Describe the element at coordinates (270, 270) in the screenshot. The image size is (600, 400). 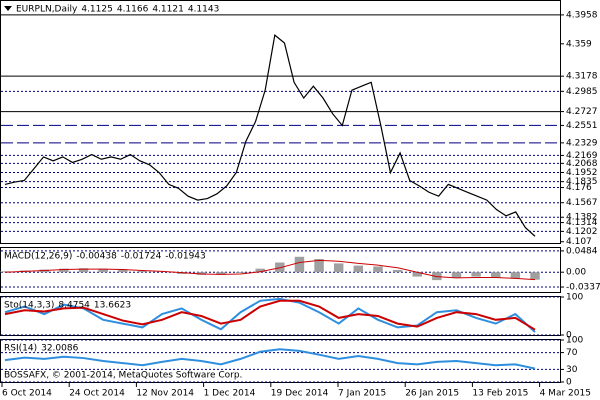
I see `signal-line` at that location.